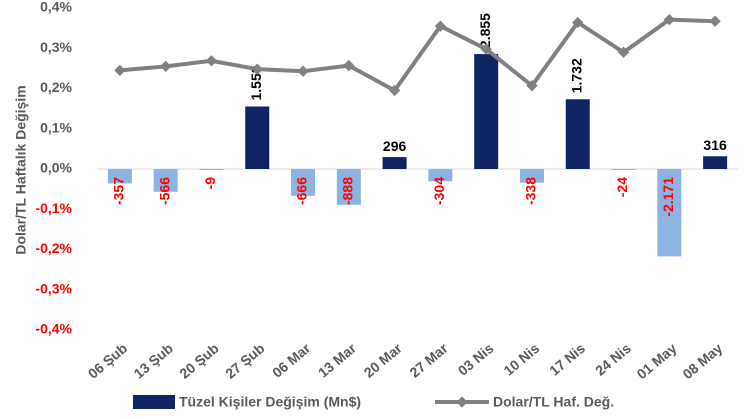 The width and height of the screenshot is (747, 419). I want to click on data-label: -666, so click(302, 191).